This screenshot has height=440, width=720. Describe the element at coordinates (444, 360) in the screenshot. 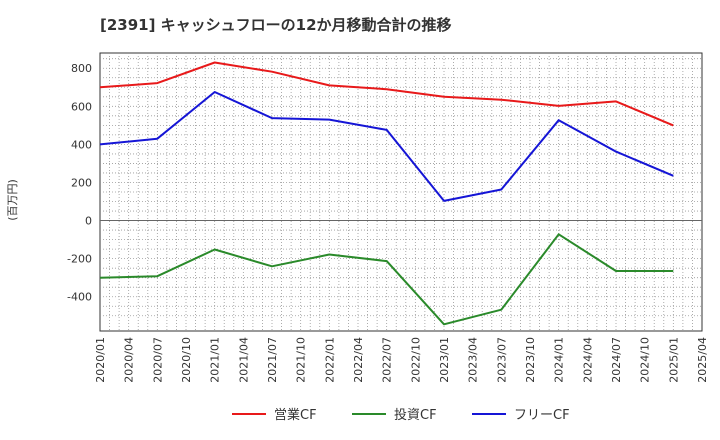

I see `x-tick-label: 2023/01` at that location.